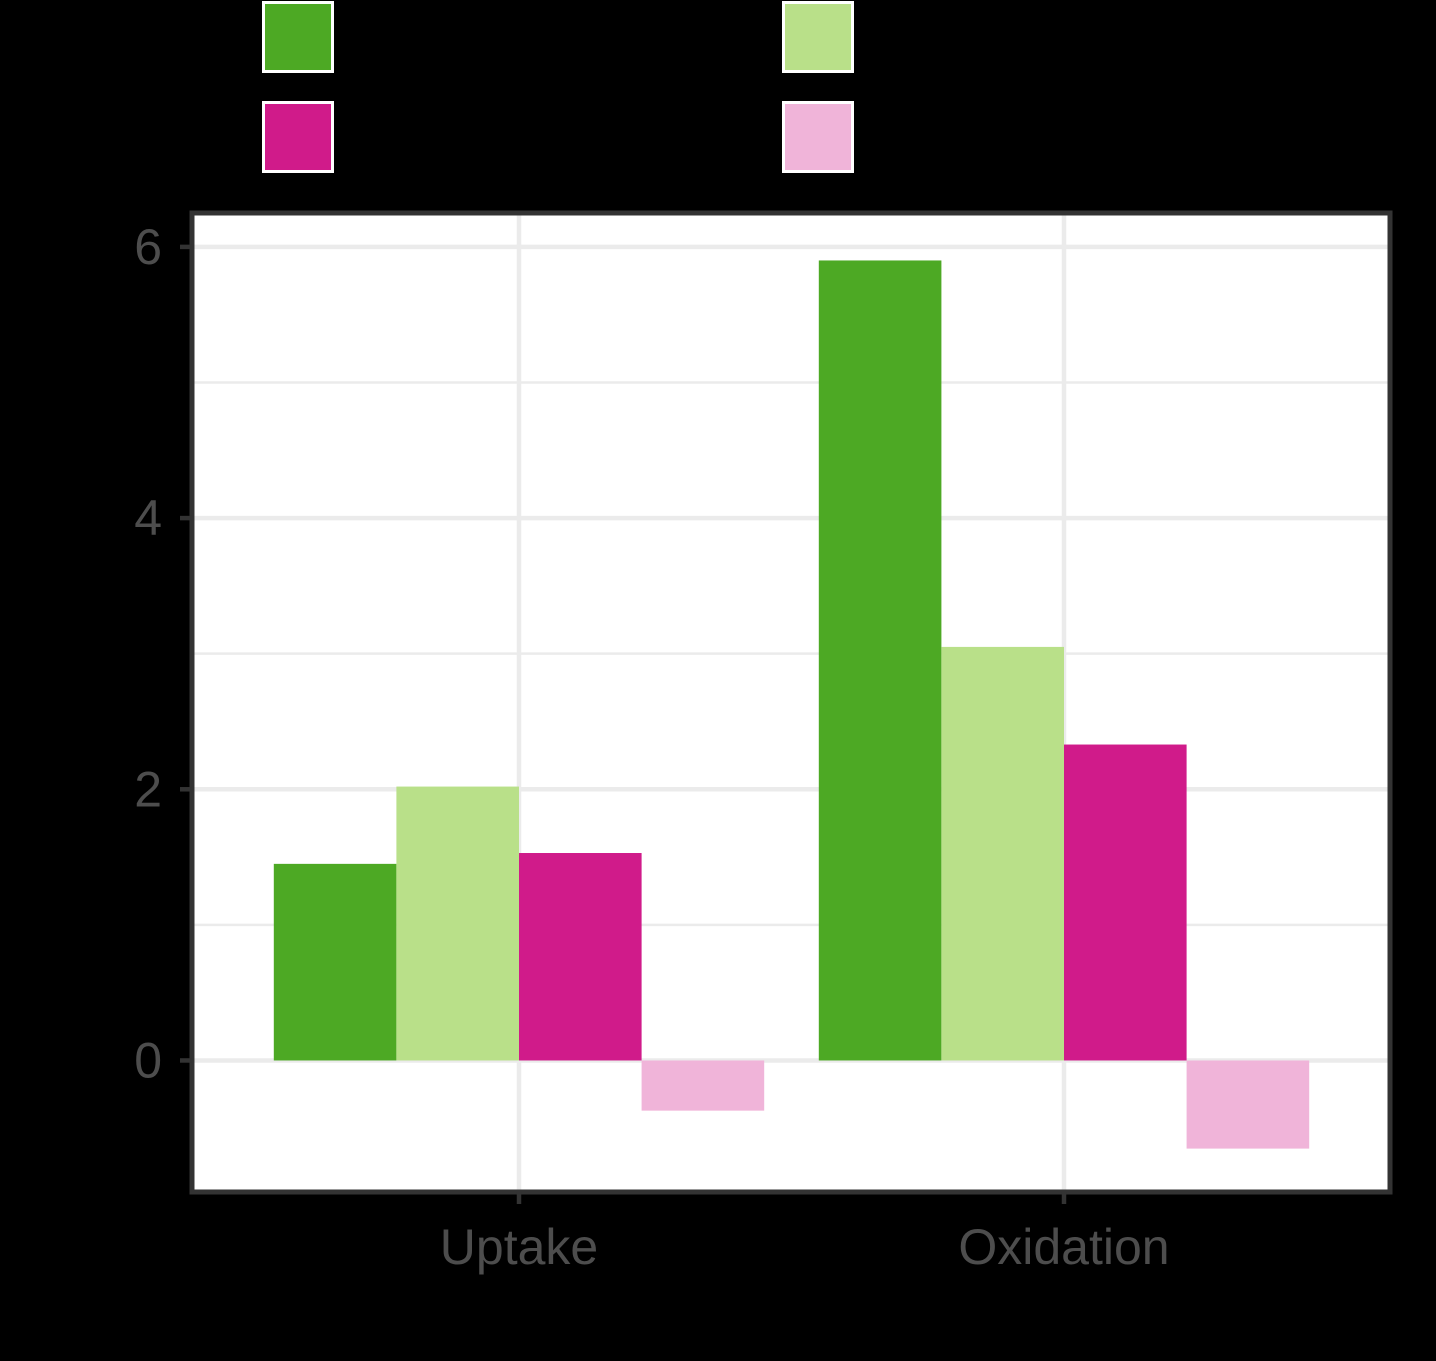  What do you see at coordinates (519, 1247) in the screenshot?
I see `x-tick-label: Uptake` at bounding box center [519, 1247].